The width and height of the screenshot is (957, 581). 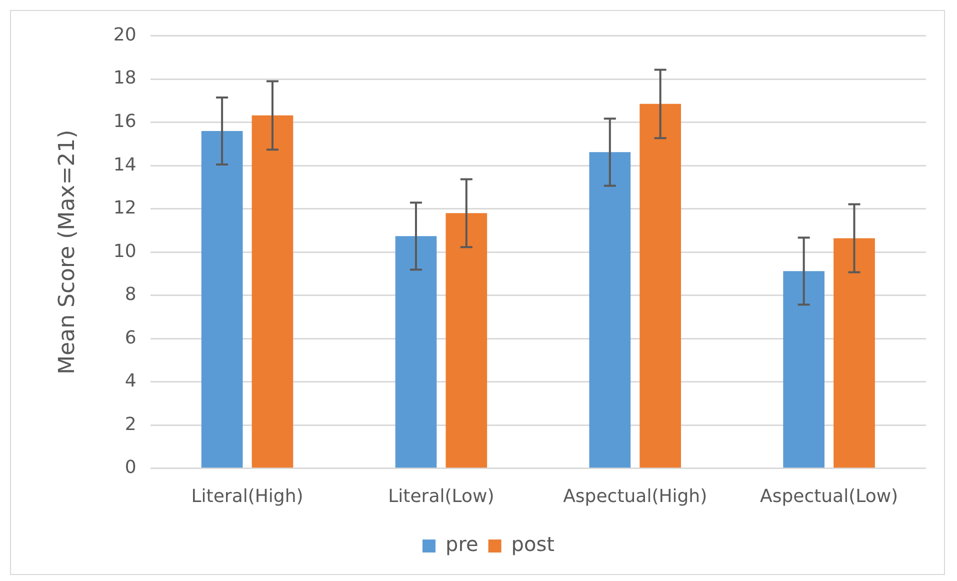 I want to click on legend-label: post, so click(x=533, y=544).